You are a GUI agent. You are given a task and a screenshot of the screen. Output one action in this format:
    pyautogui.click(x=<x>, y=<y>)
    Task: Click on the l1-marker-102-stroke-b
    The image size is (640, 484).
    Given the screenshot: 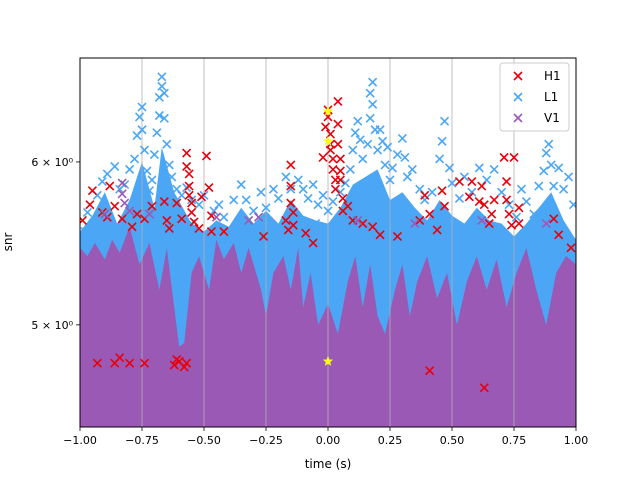 What is the action you would take?
    pyautogui.click(x=544, y=171)
    